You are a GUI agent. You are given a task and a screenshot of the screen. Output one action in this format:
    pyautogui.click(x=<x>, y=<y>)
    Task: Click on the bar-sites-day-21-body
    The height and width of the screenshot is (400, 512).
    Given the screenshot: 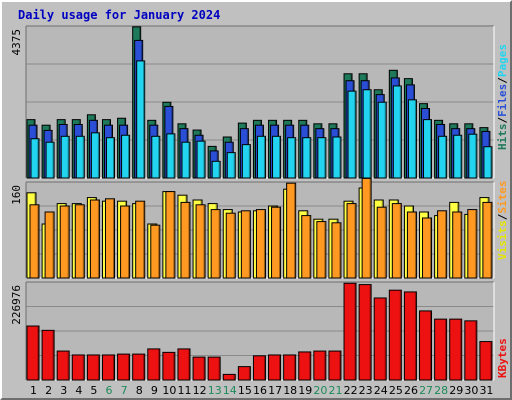 What is the action you would take?
    pyautogui.click(x=336, y=250)
    